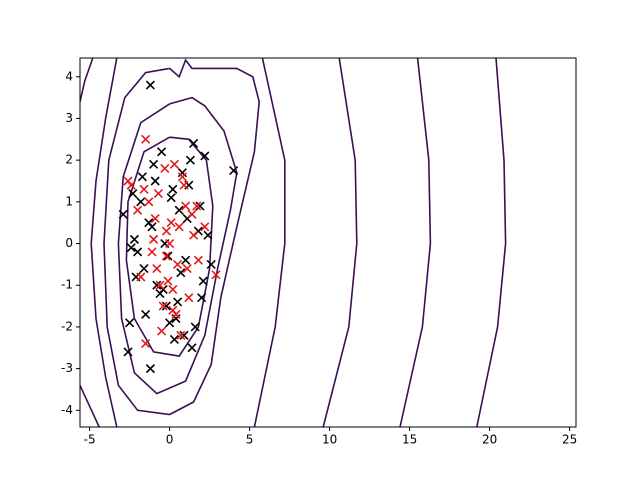  I want to click on y-tick-label: 1, so click(69, 201).